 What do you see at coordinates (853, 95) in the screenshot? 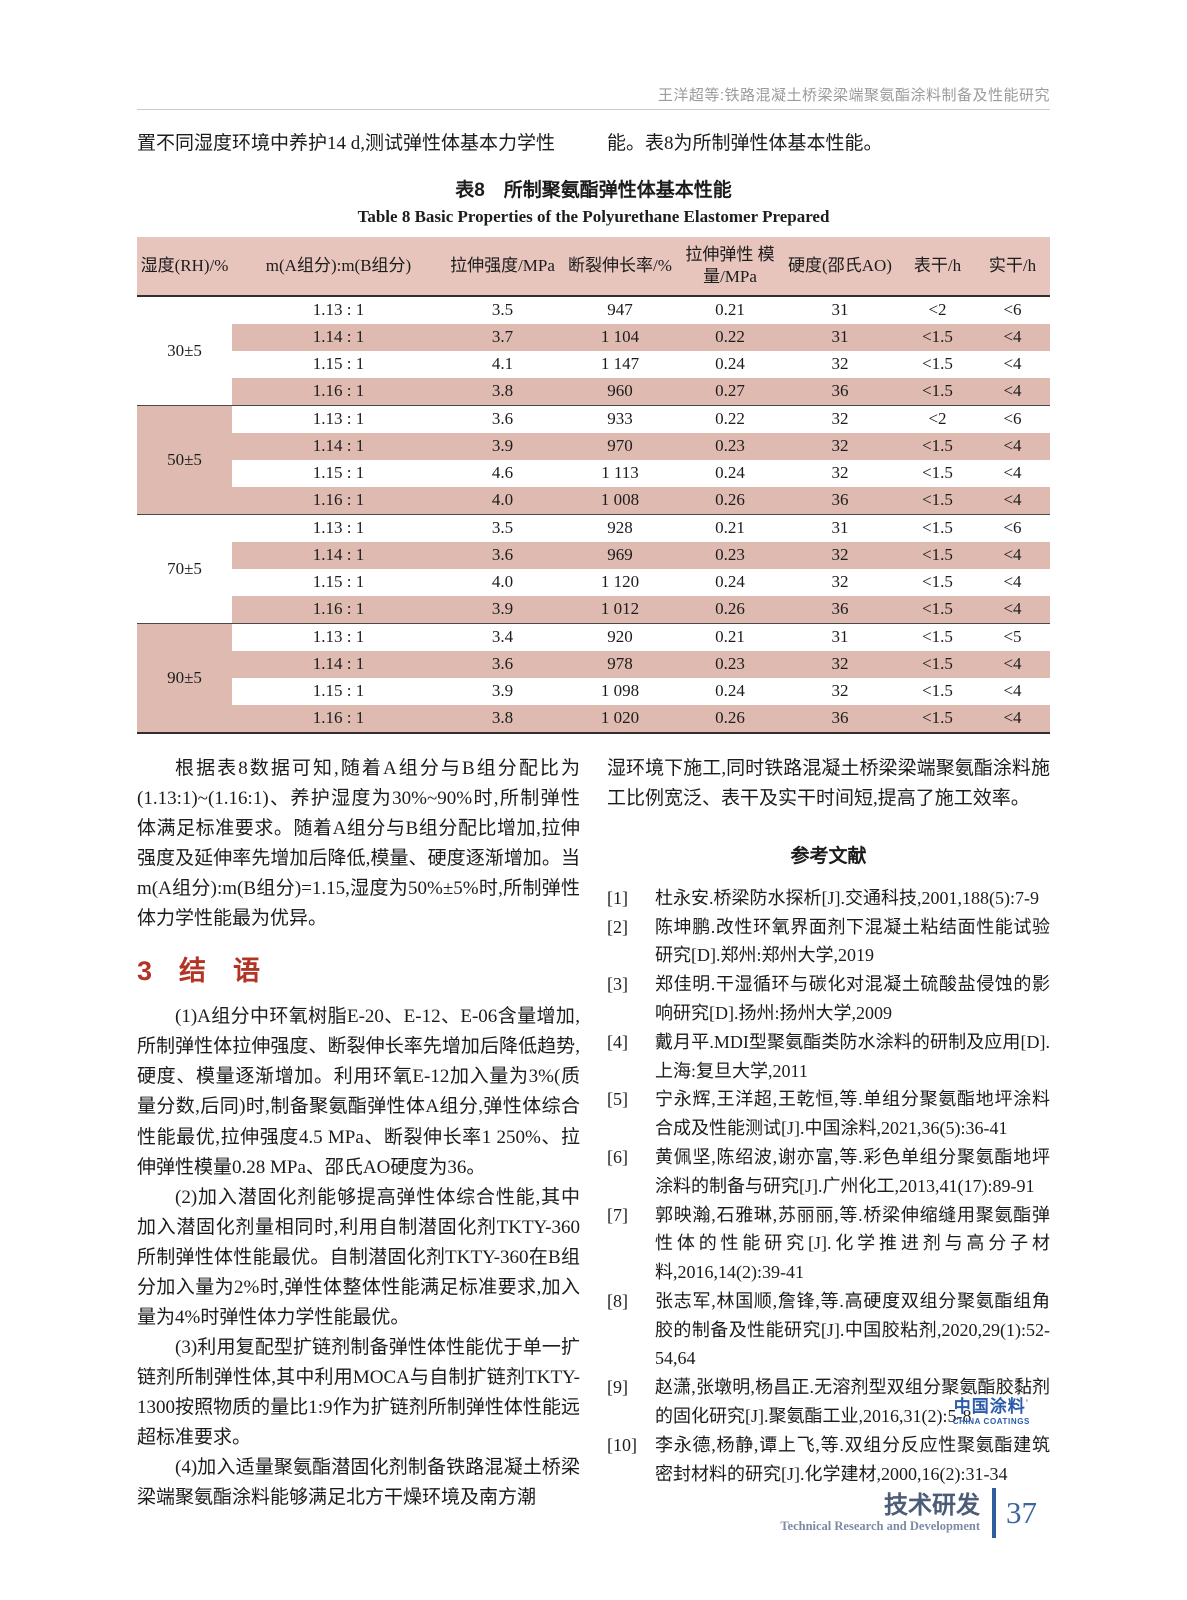
I see `running-head: 王洋超等:铁路混凝土桥梁梁端聚氨酯涂料制备及性能研究` at bounding box center [853, 95].